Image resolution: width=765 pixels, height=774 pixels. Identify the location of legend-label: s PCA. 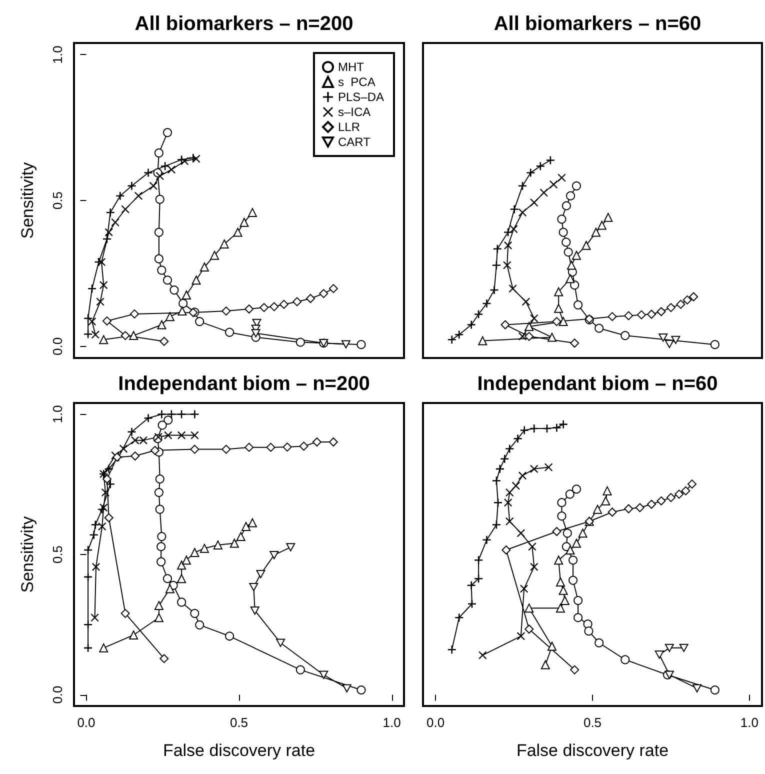
(357, 82).